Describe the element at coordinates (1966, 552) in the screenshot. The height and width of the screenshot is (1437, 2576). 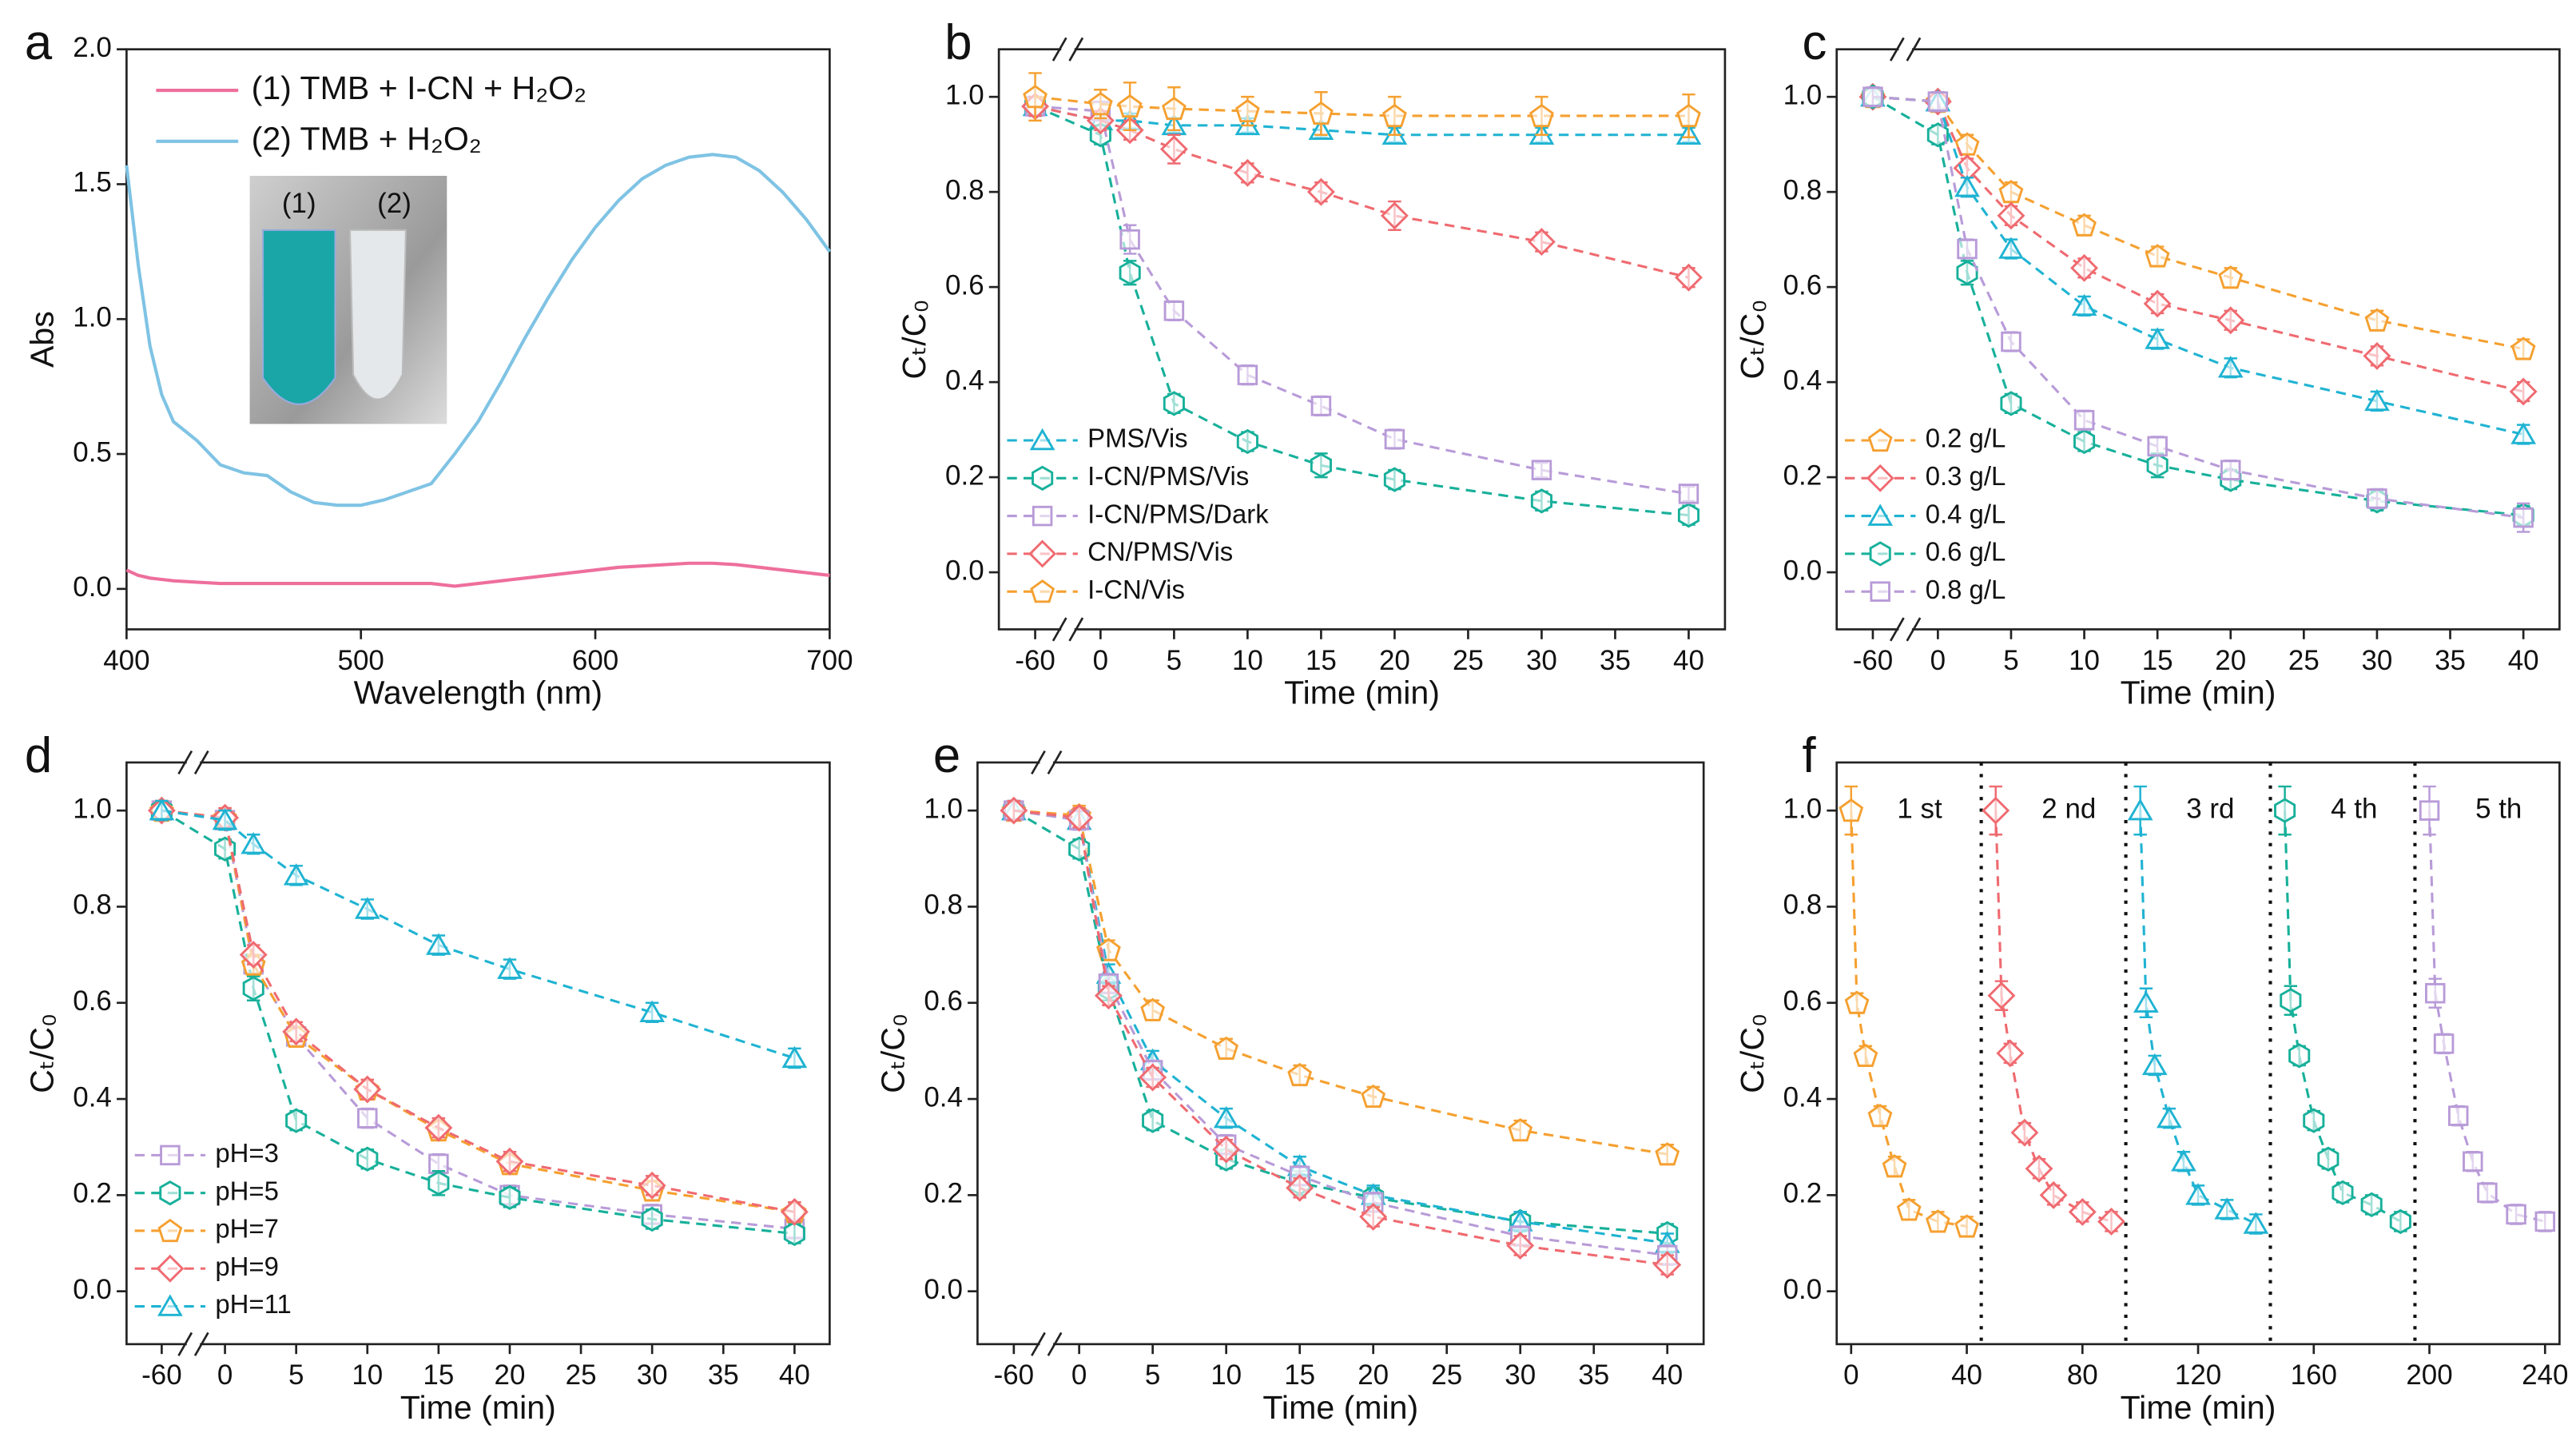
I see `legend-label: 0.6 g/L` at that location.